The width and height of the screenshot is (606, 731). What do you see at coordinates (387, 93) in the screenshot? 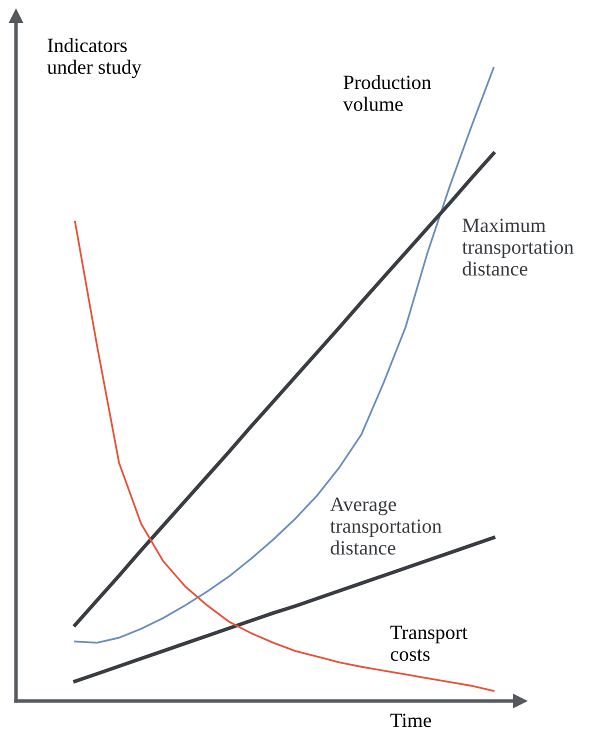
I see `text: Production volume` at bounding box center [387, 93].